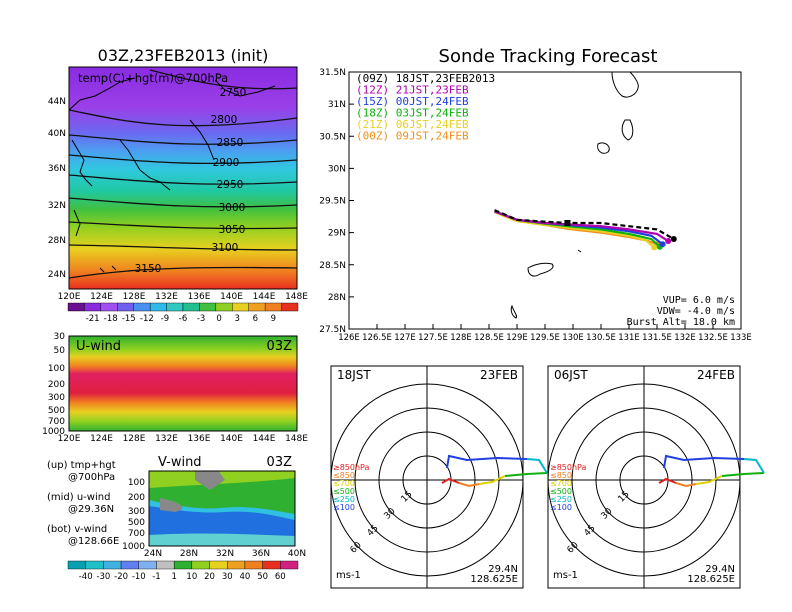  Describe the element at coordinates (461, 338) in the screenshot. I see `x-tick-label: 128E` at that location.